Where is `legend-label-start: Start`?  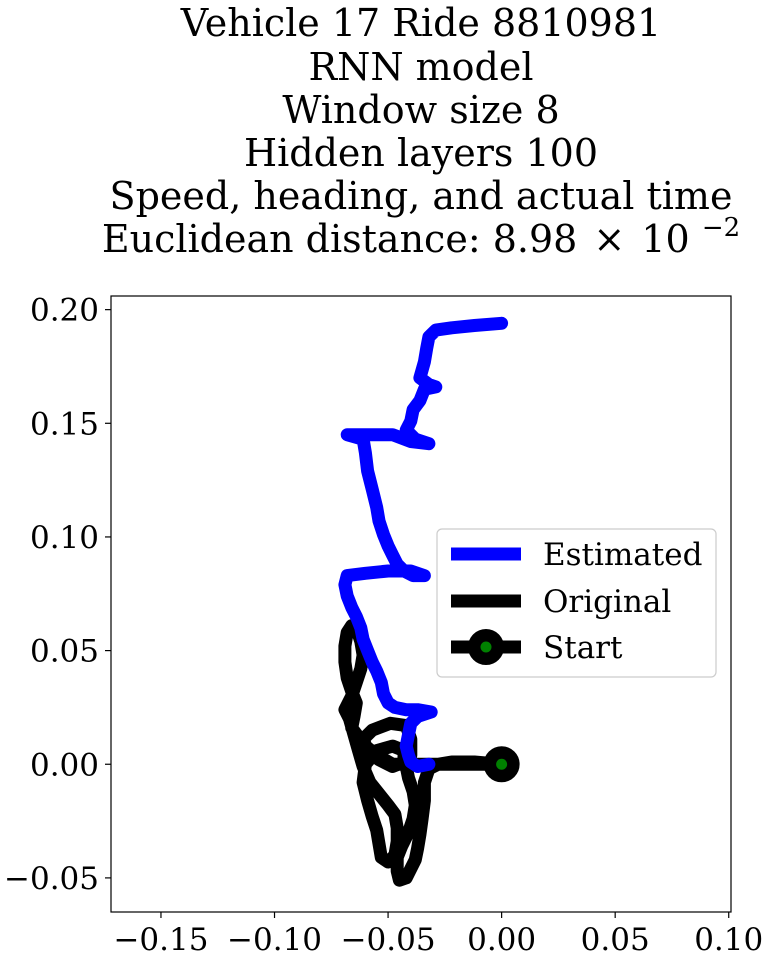 legend-label-start: Start is located at coordinates (583, 648).